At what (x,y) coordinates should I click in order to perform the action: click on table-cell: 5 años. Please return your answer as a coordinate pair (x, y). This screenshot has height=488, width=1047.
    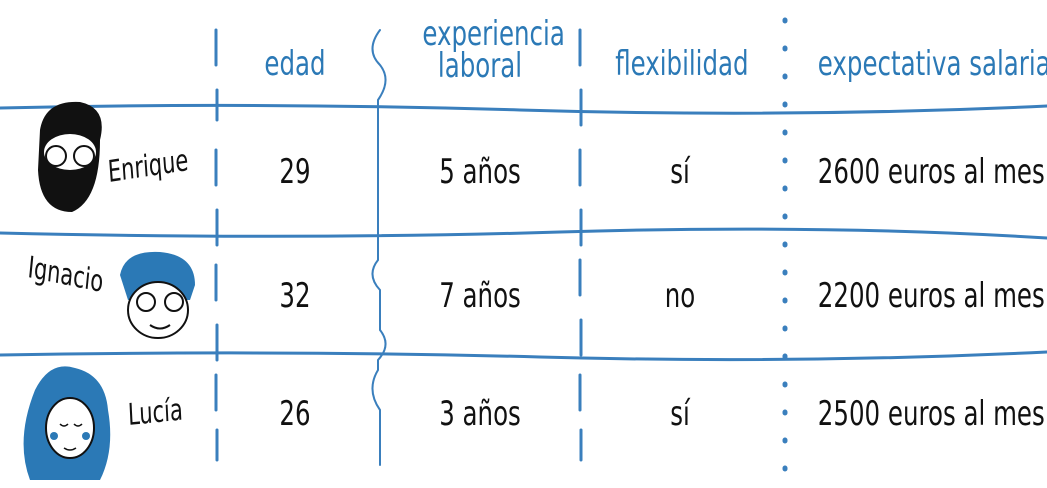
    Looking at the image, I should click on (480, 172).